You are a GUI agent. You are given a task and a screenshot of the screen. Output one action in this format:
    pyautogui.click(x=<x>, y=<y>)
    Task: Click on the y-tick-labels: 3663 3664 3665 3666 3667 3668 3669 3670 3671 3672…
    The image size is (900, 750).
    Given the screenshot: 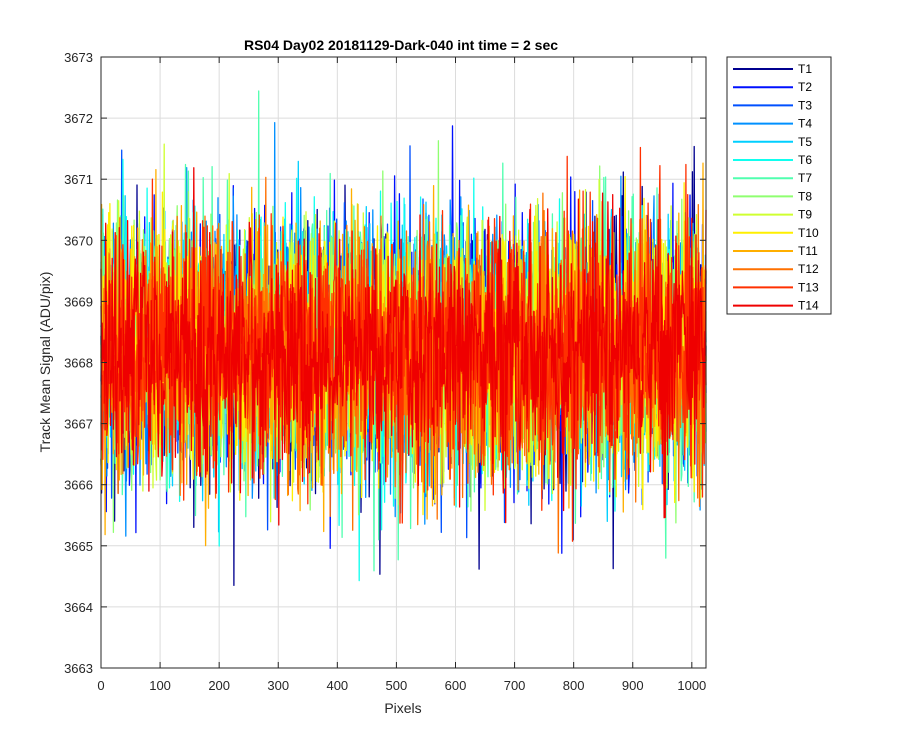 What is the action you would take?
    pyautogui.click(x=78, y=363)
    